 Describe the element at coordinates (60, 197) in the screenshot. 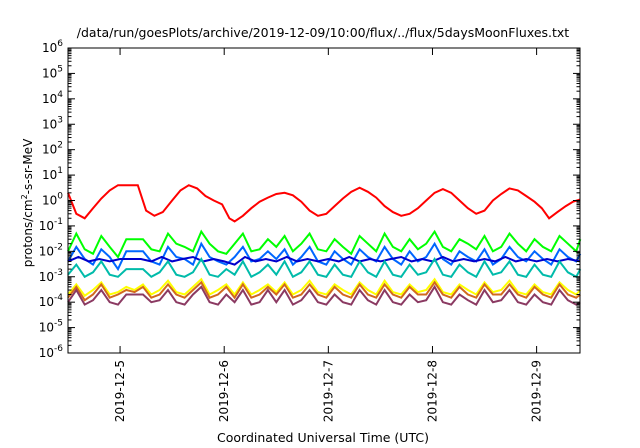

I see `y-tick-label-exponent: 0` at that location.